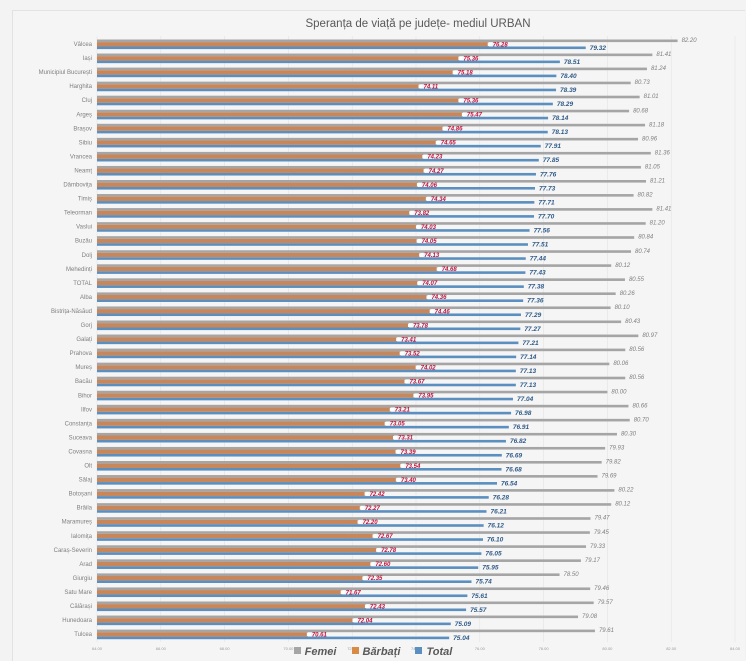 Image resolution: width=746 pixels, height=661 pixels. Describe the element at coordinates (530, 343) in the screenshot. I see `data-label-total: 77.21` at that location.